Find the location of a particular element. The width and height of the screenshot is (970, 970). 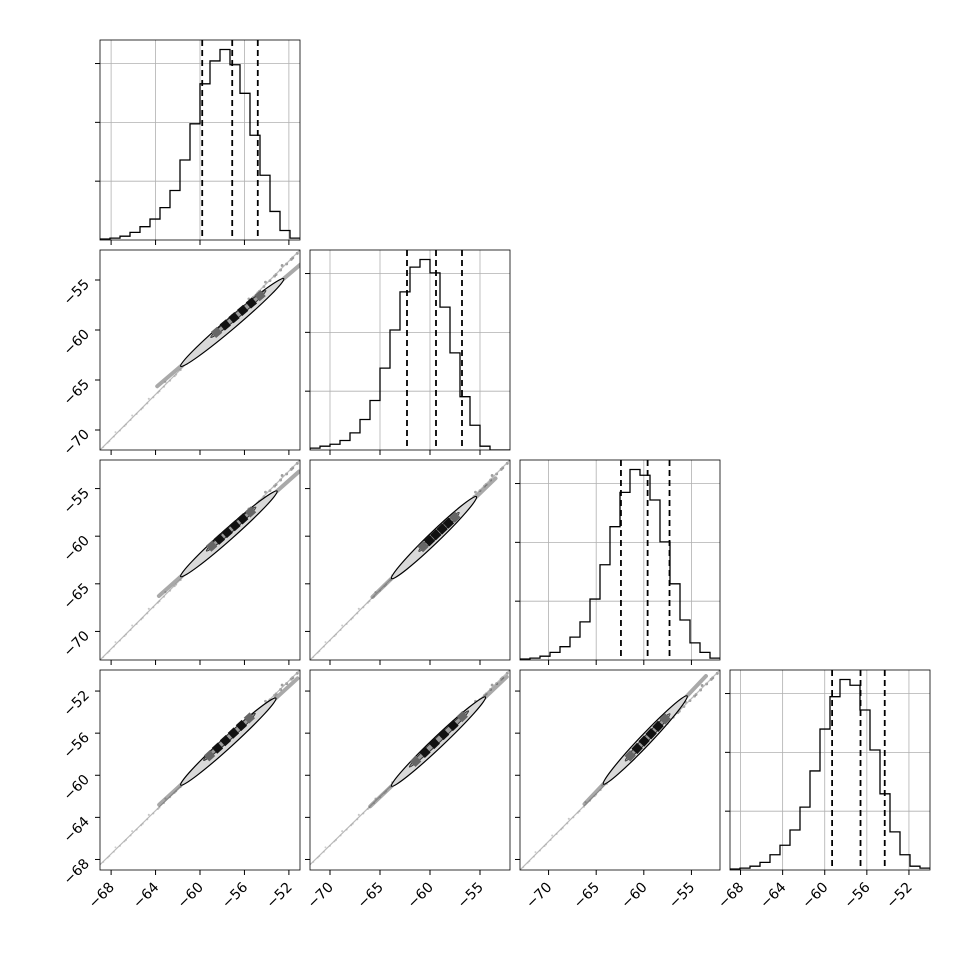

corner-3-2-frame is located at coordinates (620, 770).